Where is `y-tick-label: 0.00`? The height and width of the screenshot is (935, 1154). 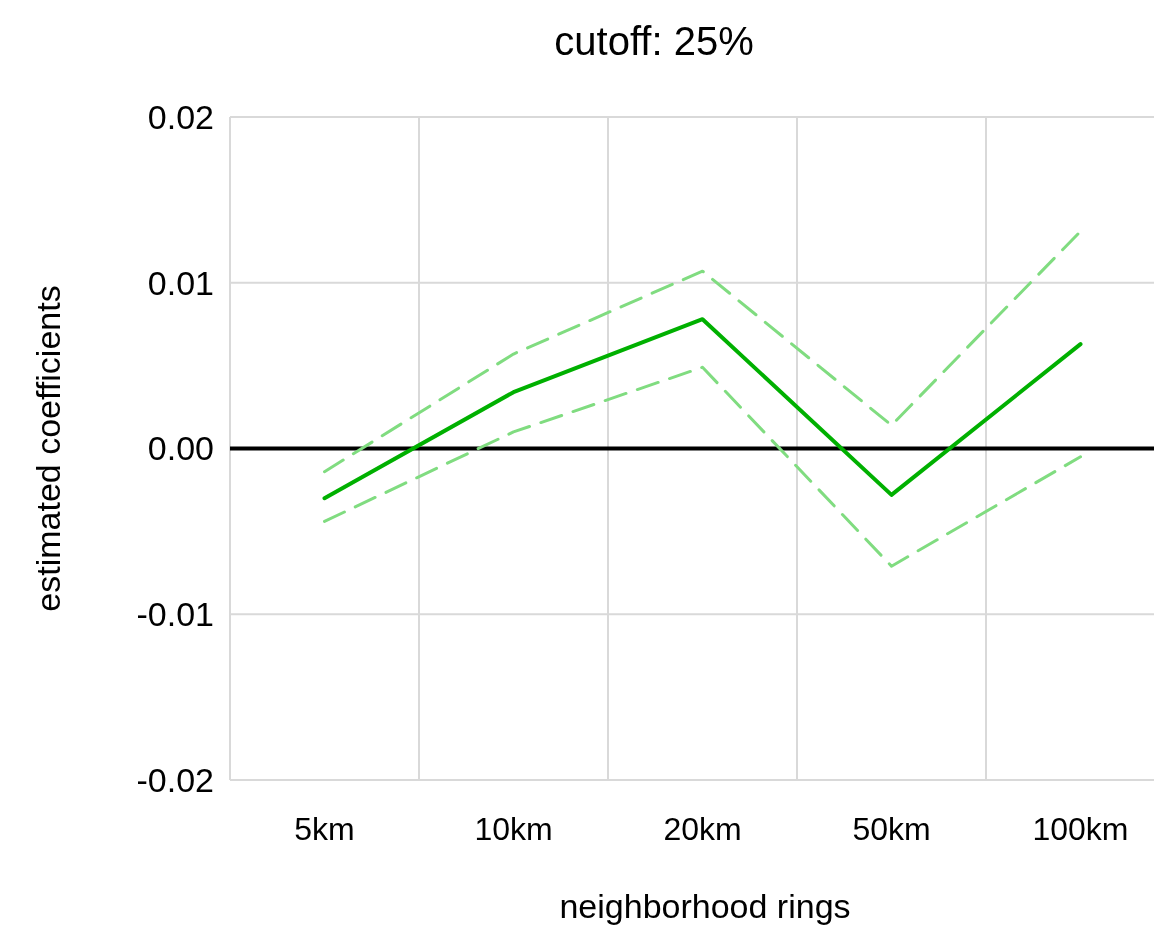 y-tick-label: 0.00 is located at coordinates (180, 448).